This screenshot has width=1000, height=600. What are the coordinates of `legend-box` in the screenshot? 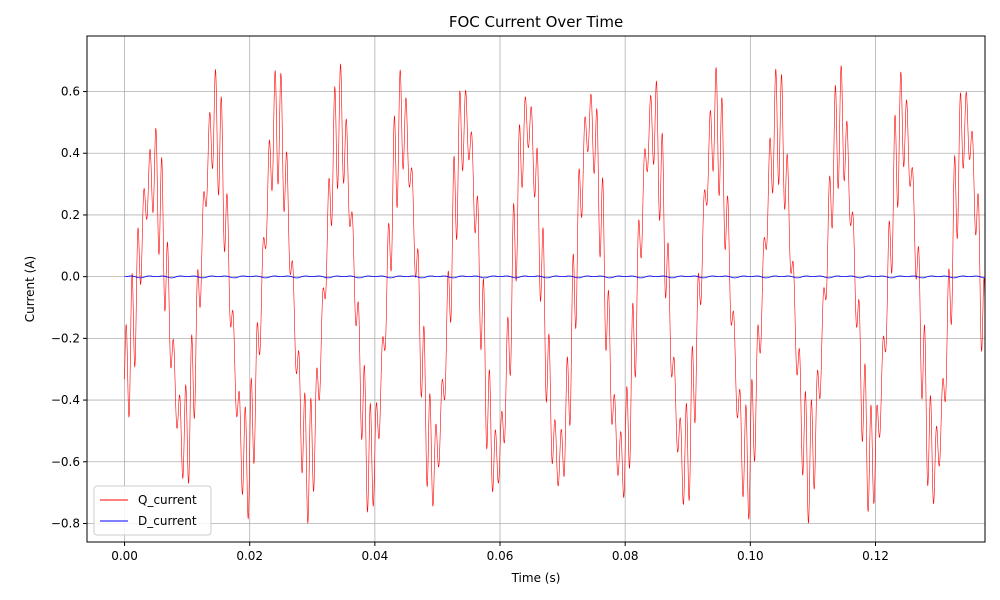 It's located at (152, 510).